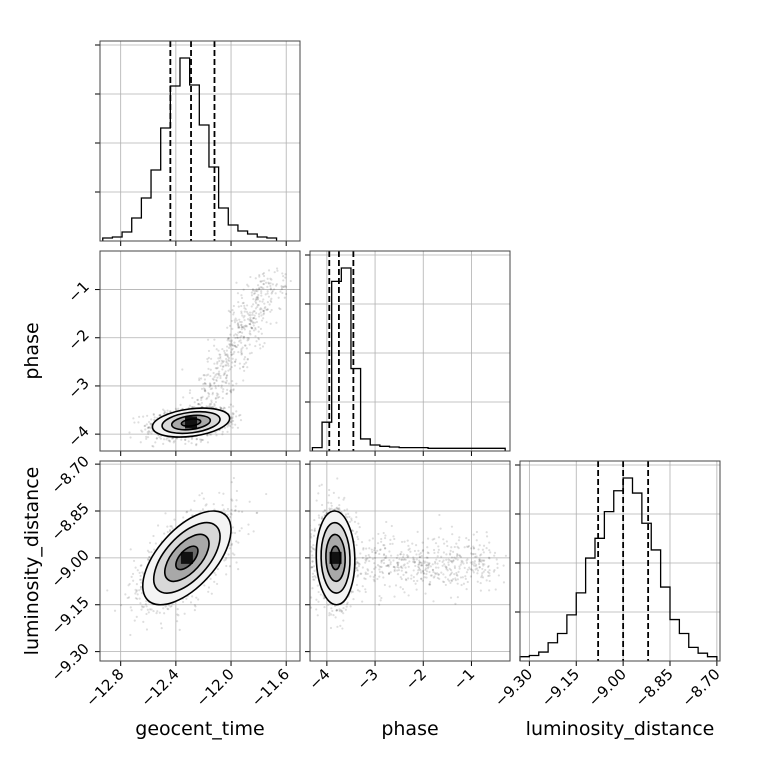 The image size is (760, 760). Describe the element at coordinates (190, 149) in the screenshot. I see `histogram-geocent_time` at that location.